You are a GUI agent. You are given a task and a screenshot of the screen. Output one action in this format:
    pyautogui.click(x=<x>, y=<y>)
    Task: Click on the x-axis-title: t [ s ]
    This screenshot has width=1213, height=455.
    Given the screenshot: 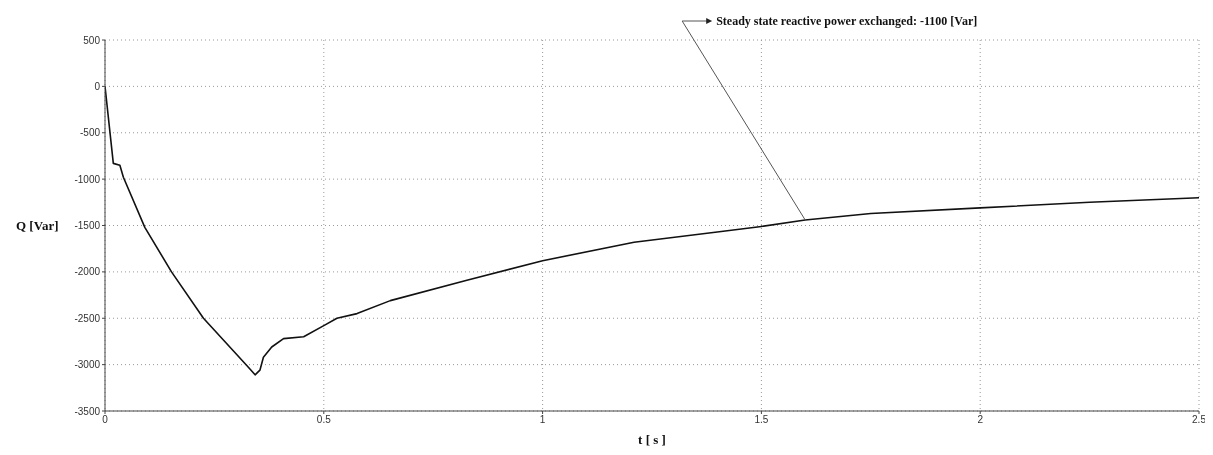 What is the action you would take?
    pyautogui.click(x=652, y=439)
    